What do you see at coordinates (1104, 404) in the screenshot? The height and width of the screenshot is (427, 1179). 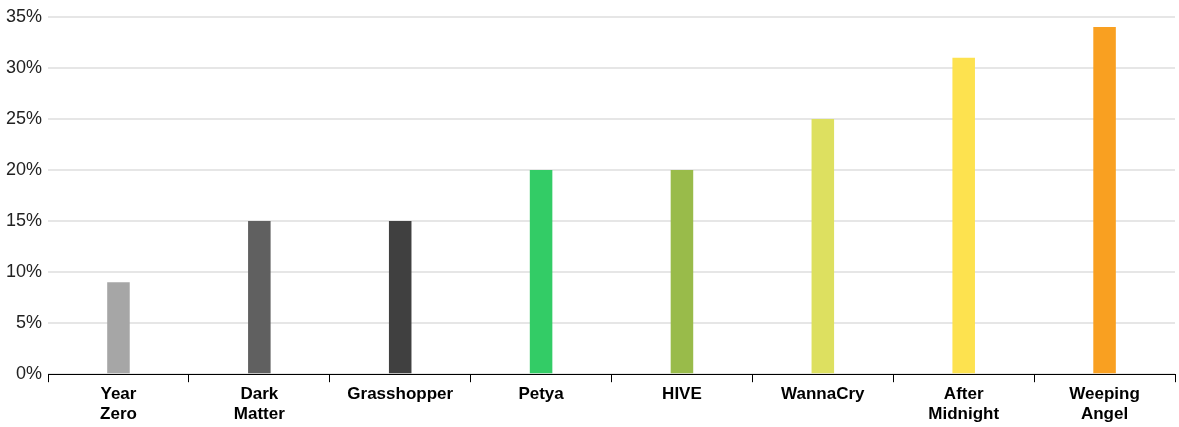 I see `x-tick-label: Weeping Angel` at bounding box center [1104, 404].